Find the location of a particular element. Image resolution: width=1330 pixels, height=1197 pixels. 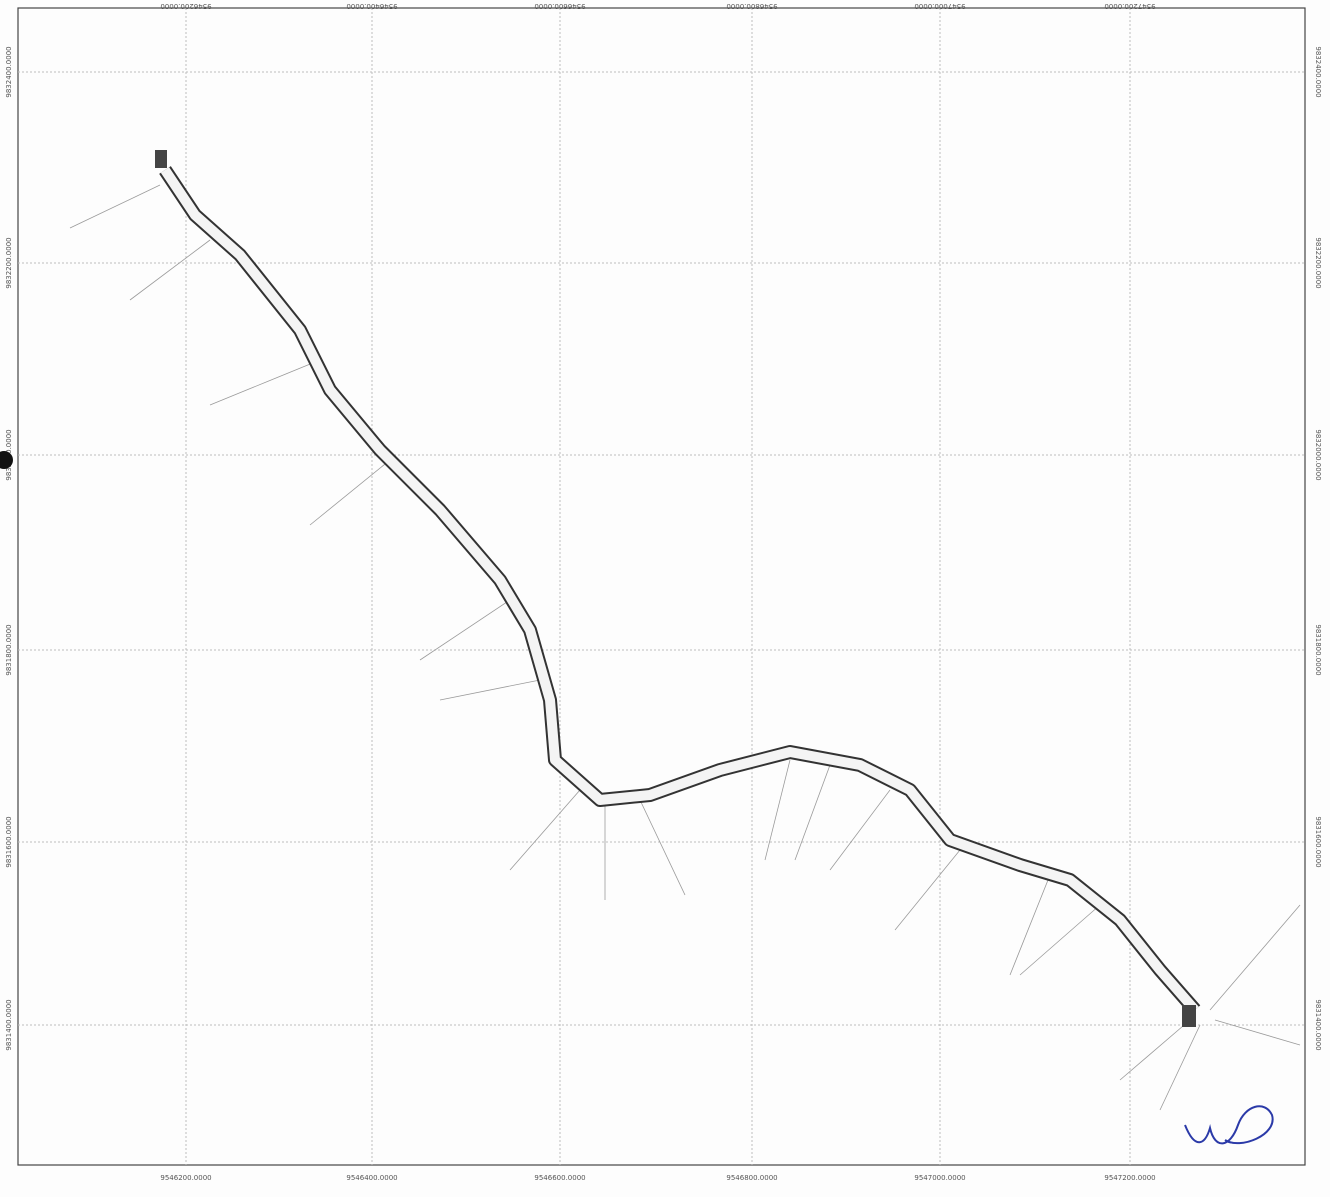

end-structure is located at coordinates (1189, 1016).